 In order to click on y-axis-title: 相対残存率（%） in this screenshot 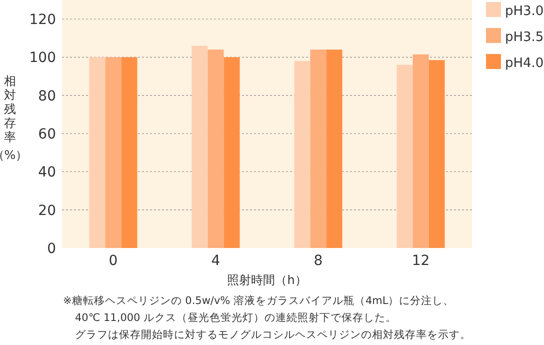, I will do `click(14, 118)`.